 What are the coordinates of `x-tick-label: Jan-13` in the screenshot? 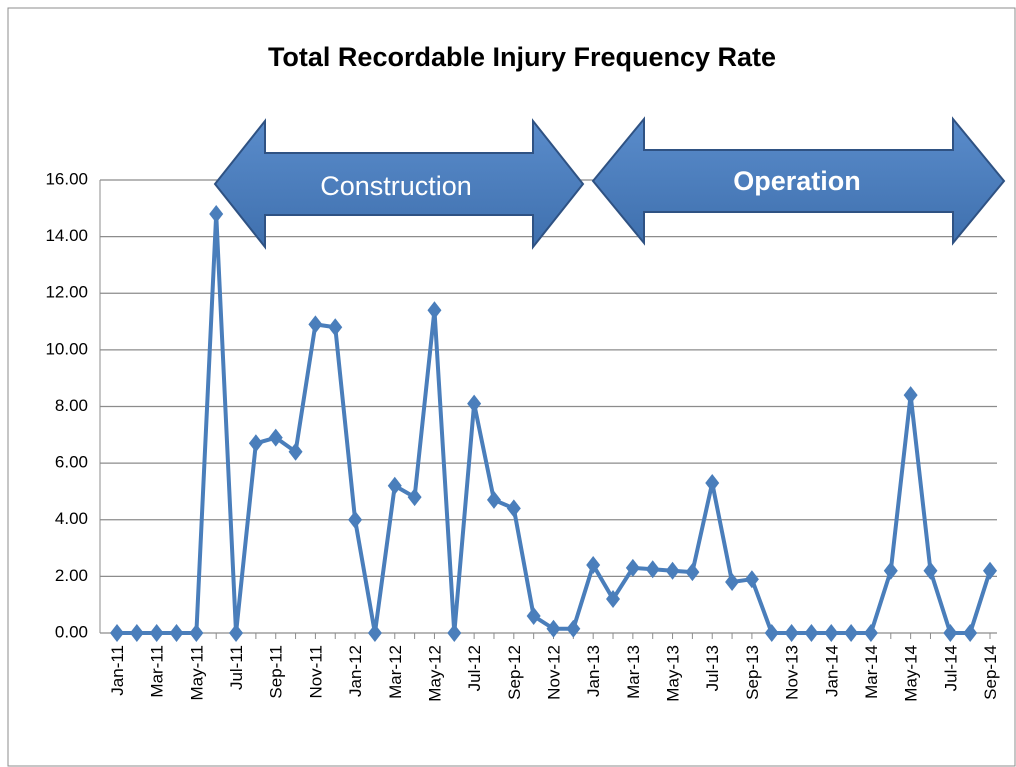 It's located at (593, 671).